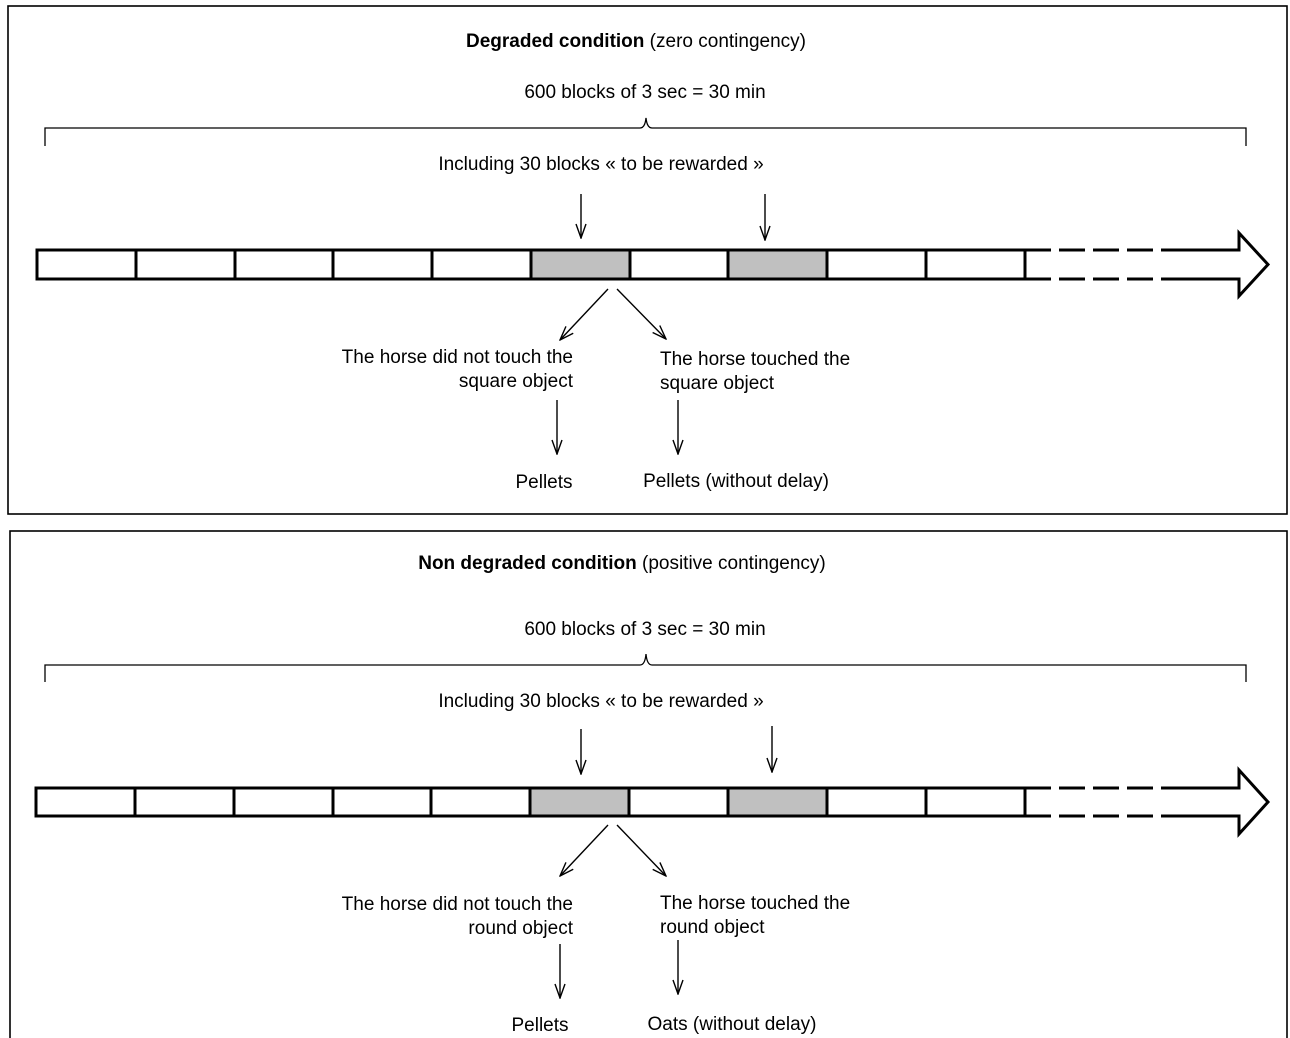 The width and height of the screenshot is (1290, 1038). Describe the element at coordinates (732, 1024) in the screenshot. I see `outcome-right: Oats (without delay)` at that location.